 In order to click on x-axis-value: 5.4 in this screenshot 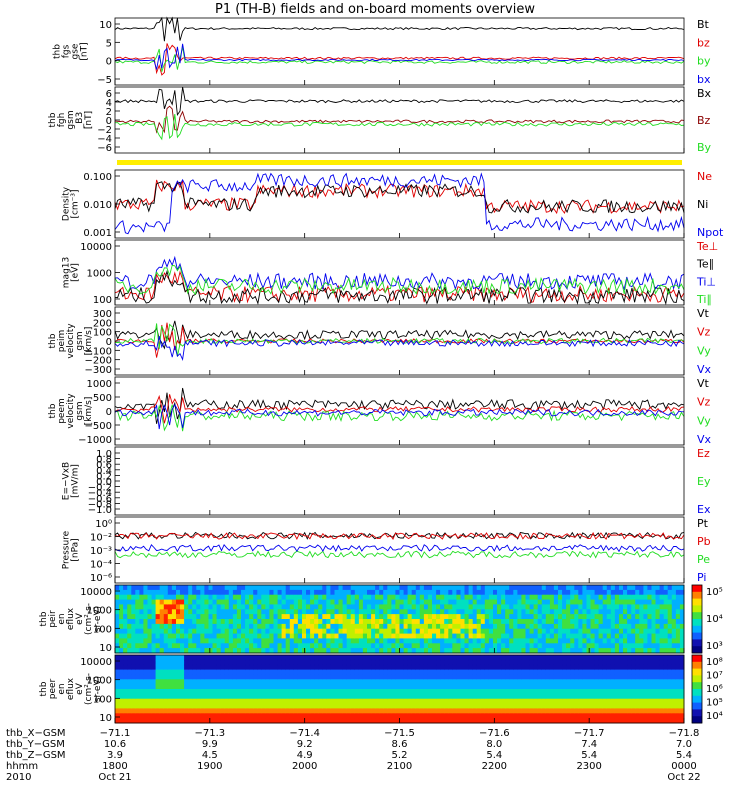, I will do `click(684, 755)`.